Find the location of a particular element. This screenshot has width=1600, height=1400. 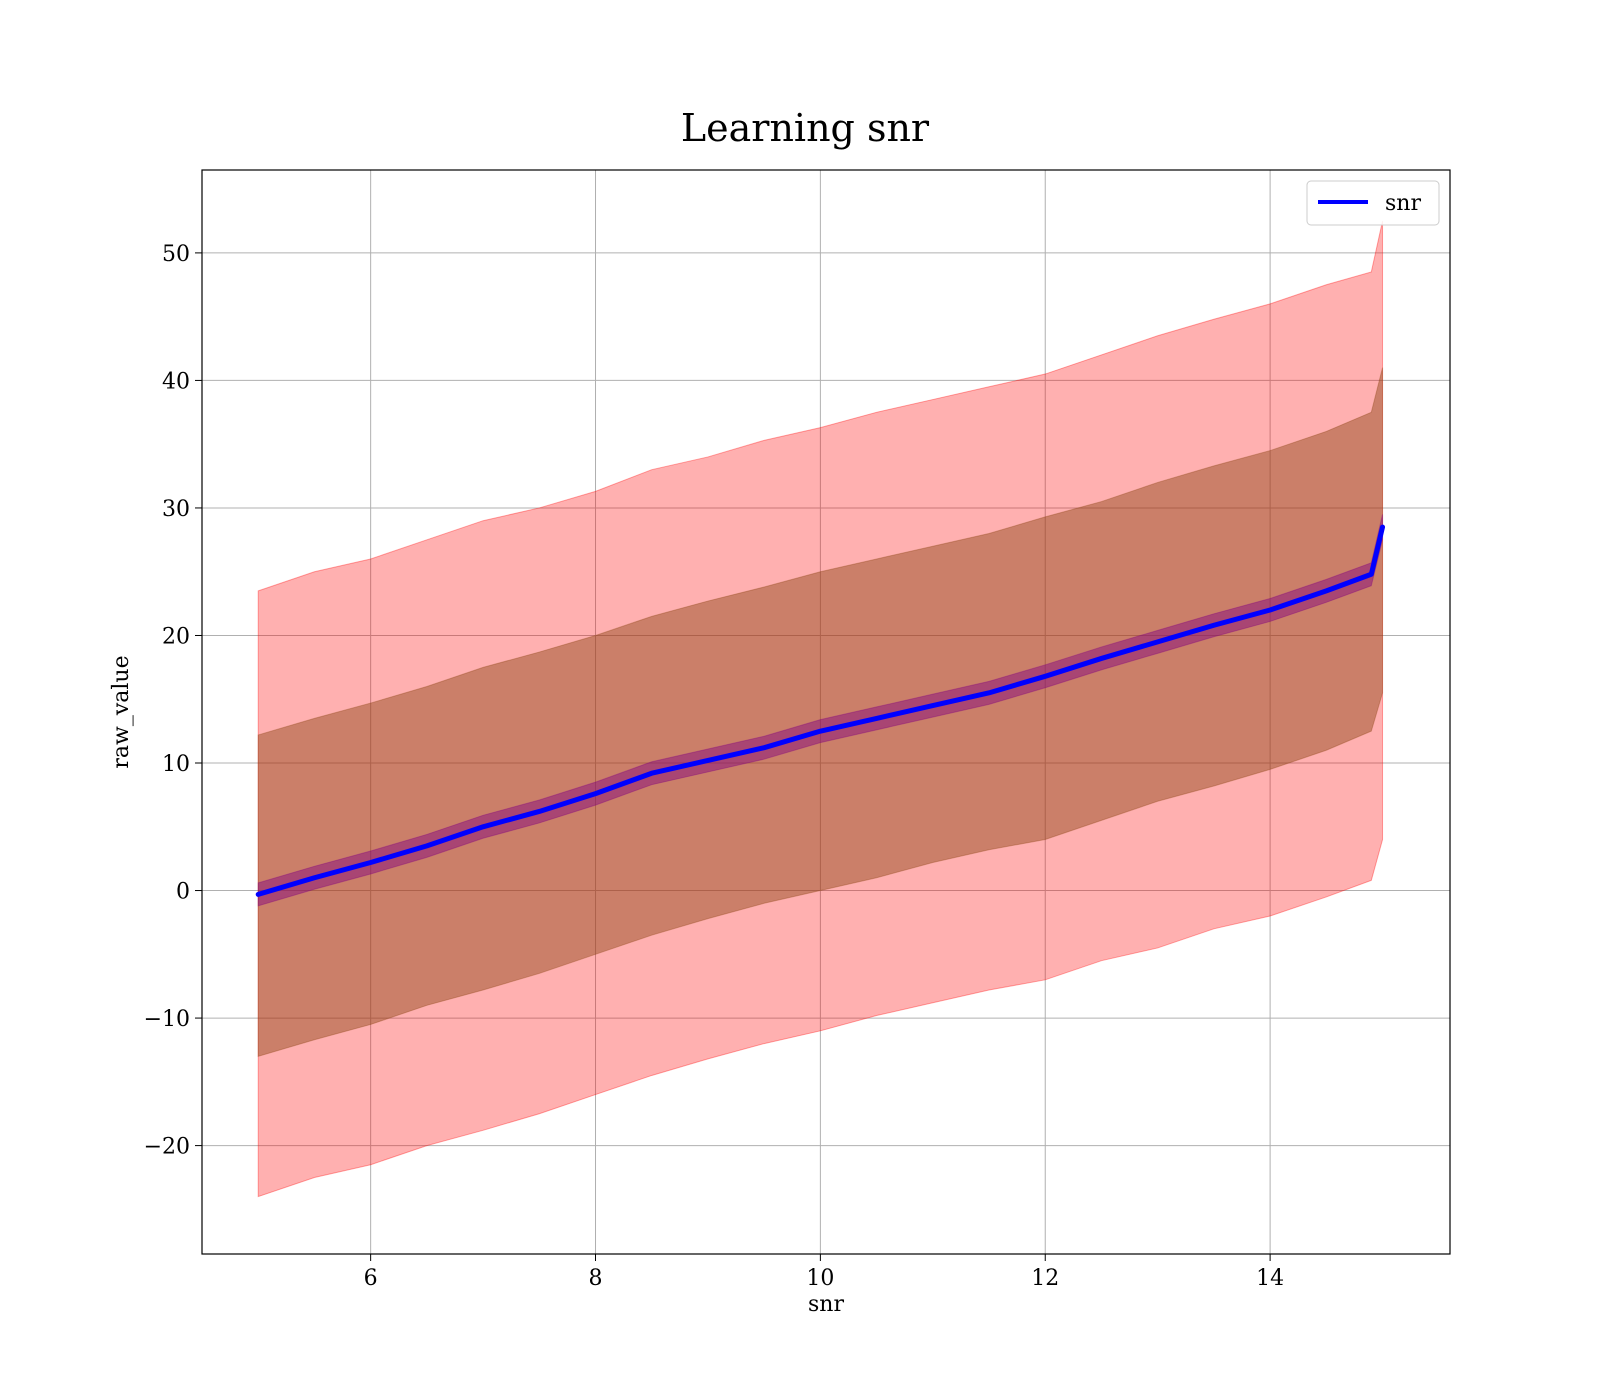

y-tick-label-1: −10 is located at coordinates (167, 1019).